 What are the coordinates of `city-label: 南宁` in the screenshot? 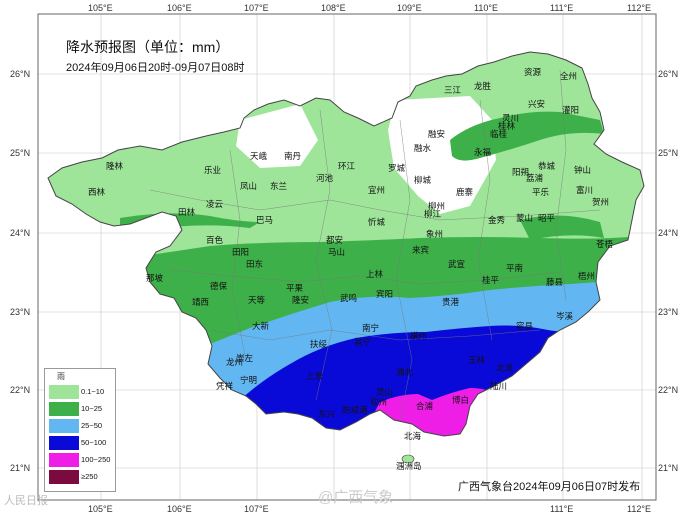 It's located at (371, 328).